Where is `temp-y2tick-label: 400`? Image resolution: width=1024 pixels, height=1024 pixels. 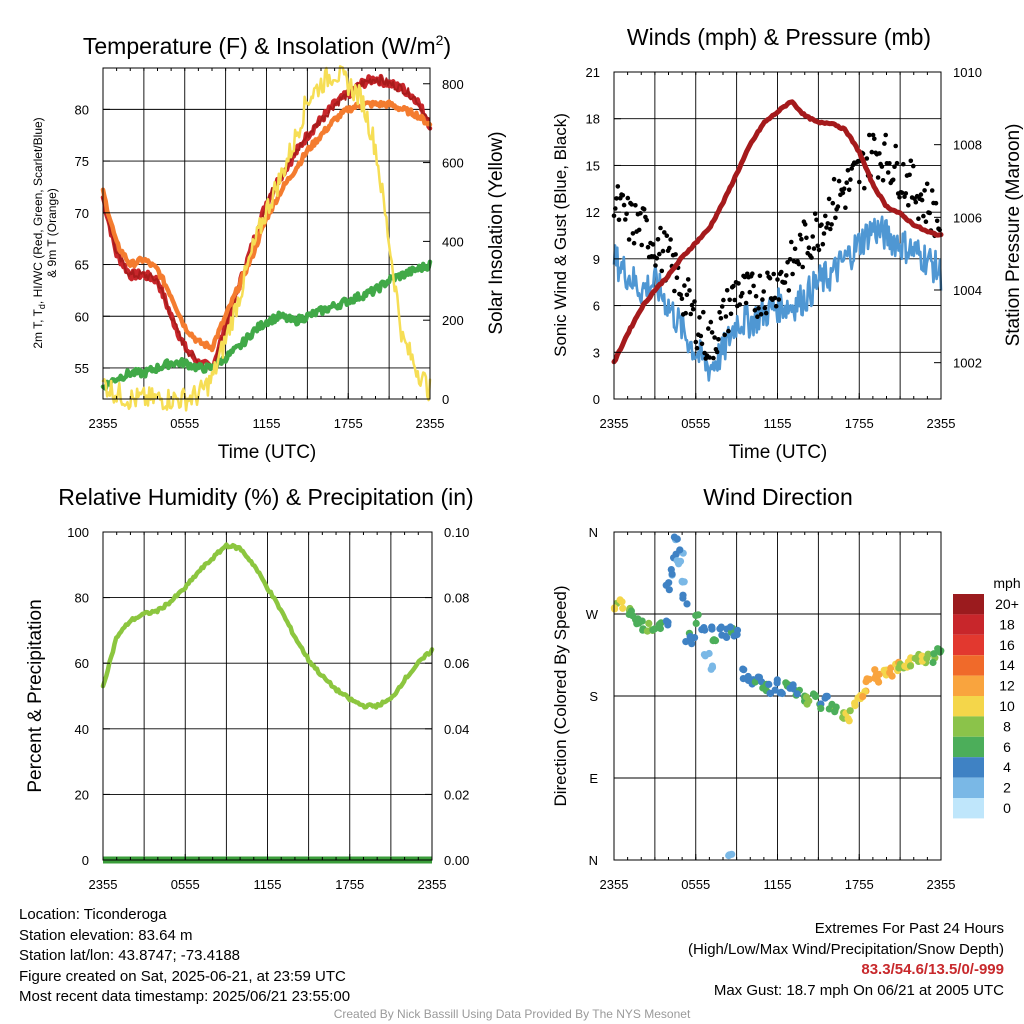 temp-y2tick-label: 400 is located at coordinates (453, 241).